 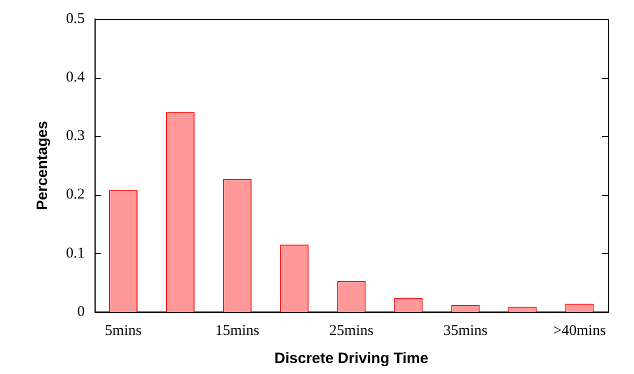 What do you see at coordinates (75, 253) in the screenshot?
I see `y-tick-label: 0.1` at bounding box center [75, 253].